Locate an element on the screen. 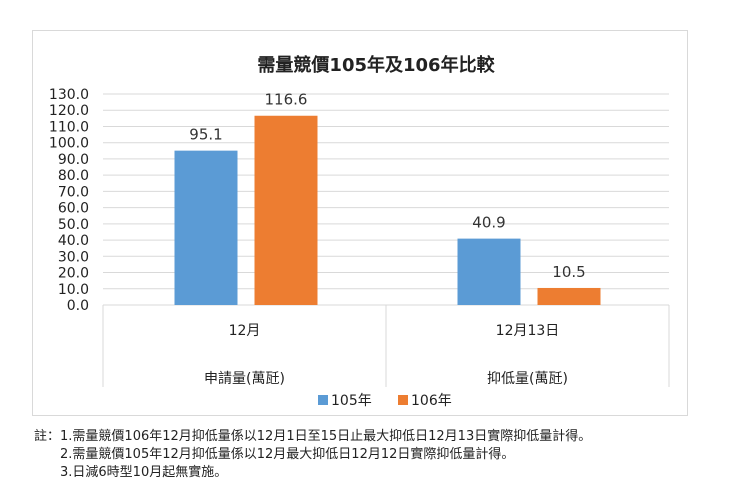  data-label: 10.5 is located at coordinates (568, 272).